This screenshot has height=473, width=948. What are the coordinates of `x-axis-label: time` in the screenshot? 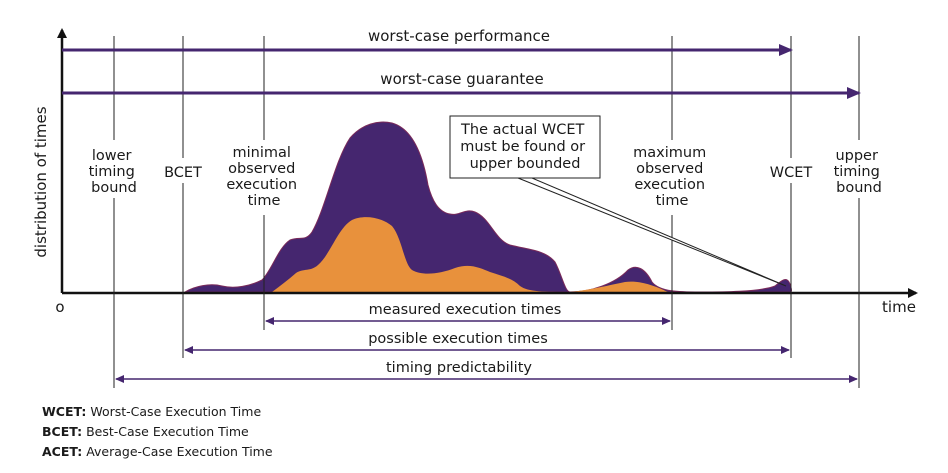 It's located at (899, 307).